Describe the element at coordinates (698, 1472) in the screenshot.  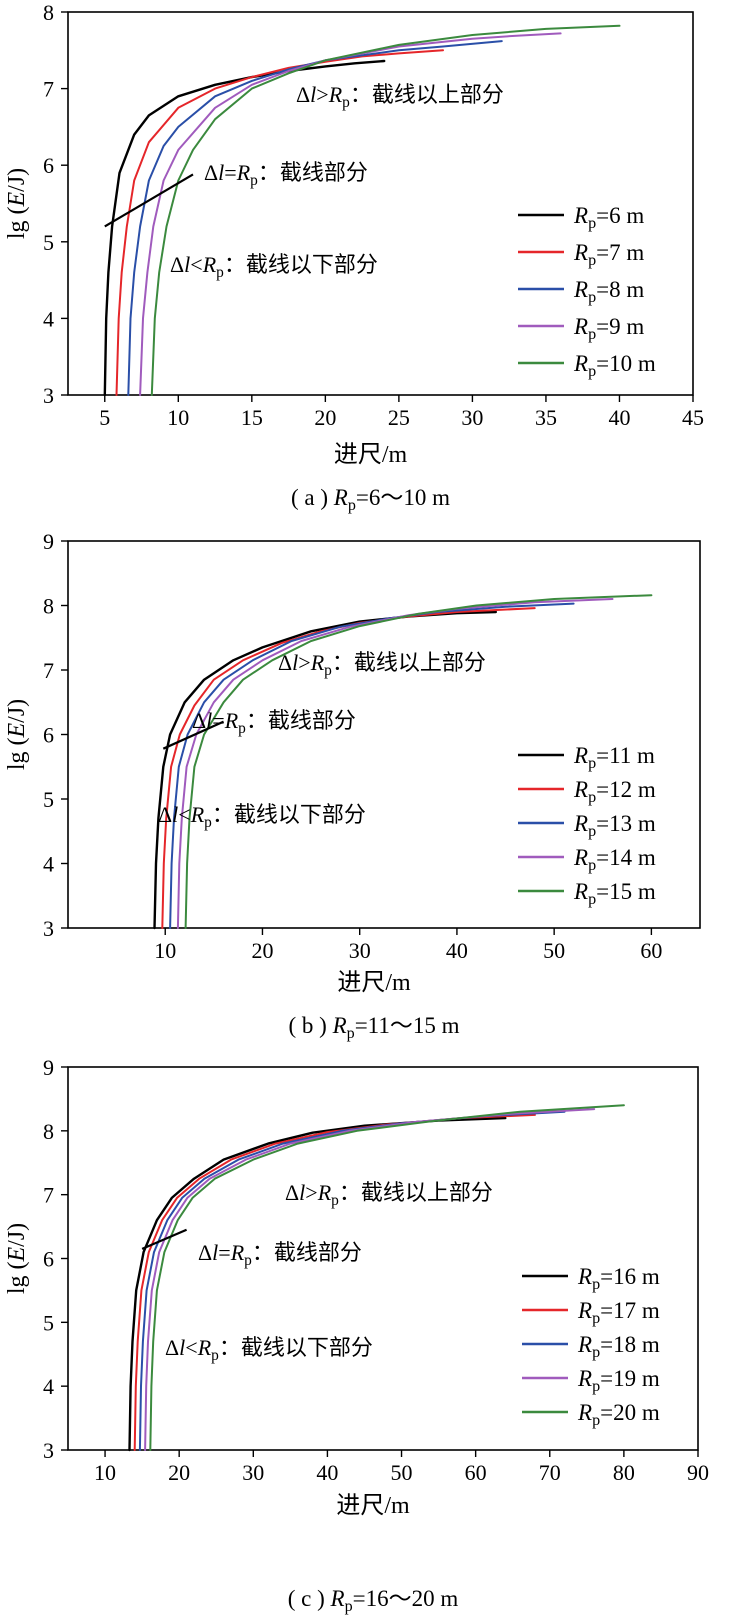
I see `x-tick-label: 90` at that location.